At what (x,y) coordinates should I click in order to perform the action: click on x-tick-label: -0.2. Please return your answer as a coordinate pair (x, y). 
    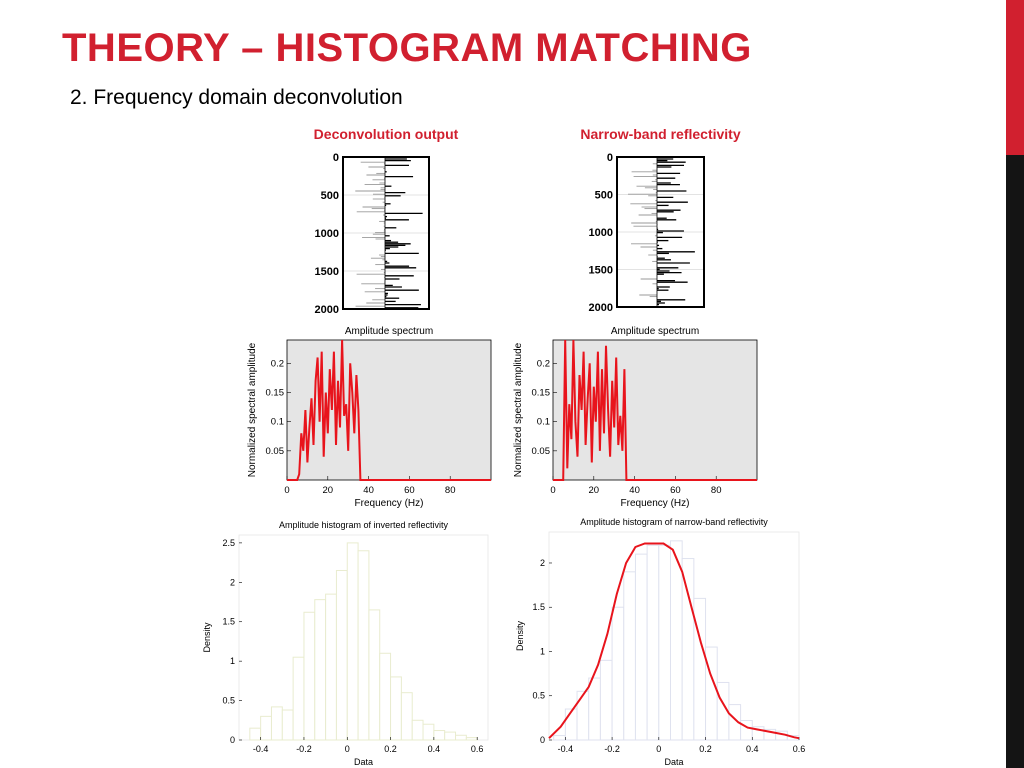
    Looking at the image, I should click on (304, 749).